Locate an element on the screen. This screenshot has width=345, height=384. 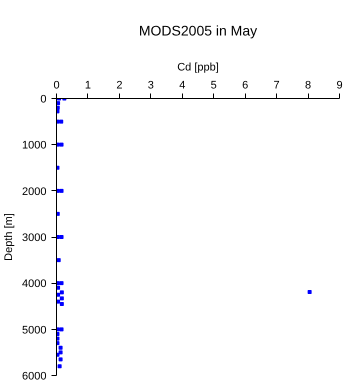
x-tick-label: 7 is located at coordinates (277, 86).